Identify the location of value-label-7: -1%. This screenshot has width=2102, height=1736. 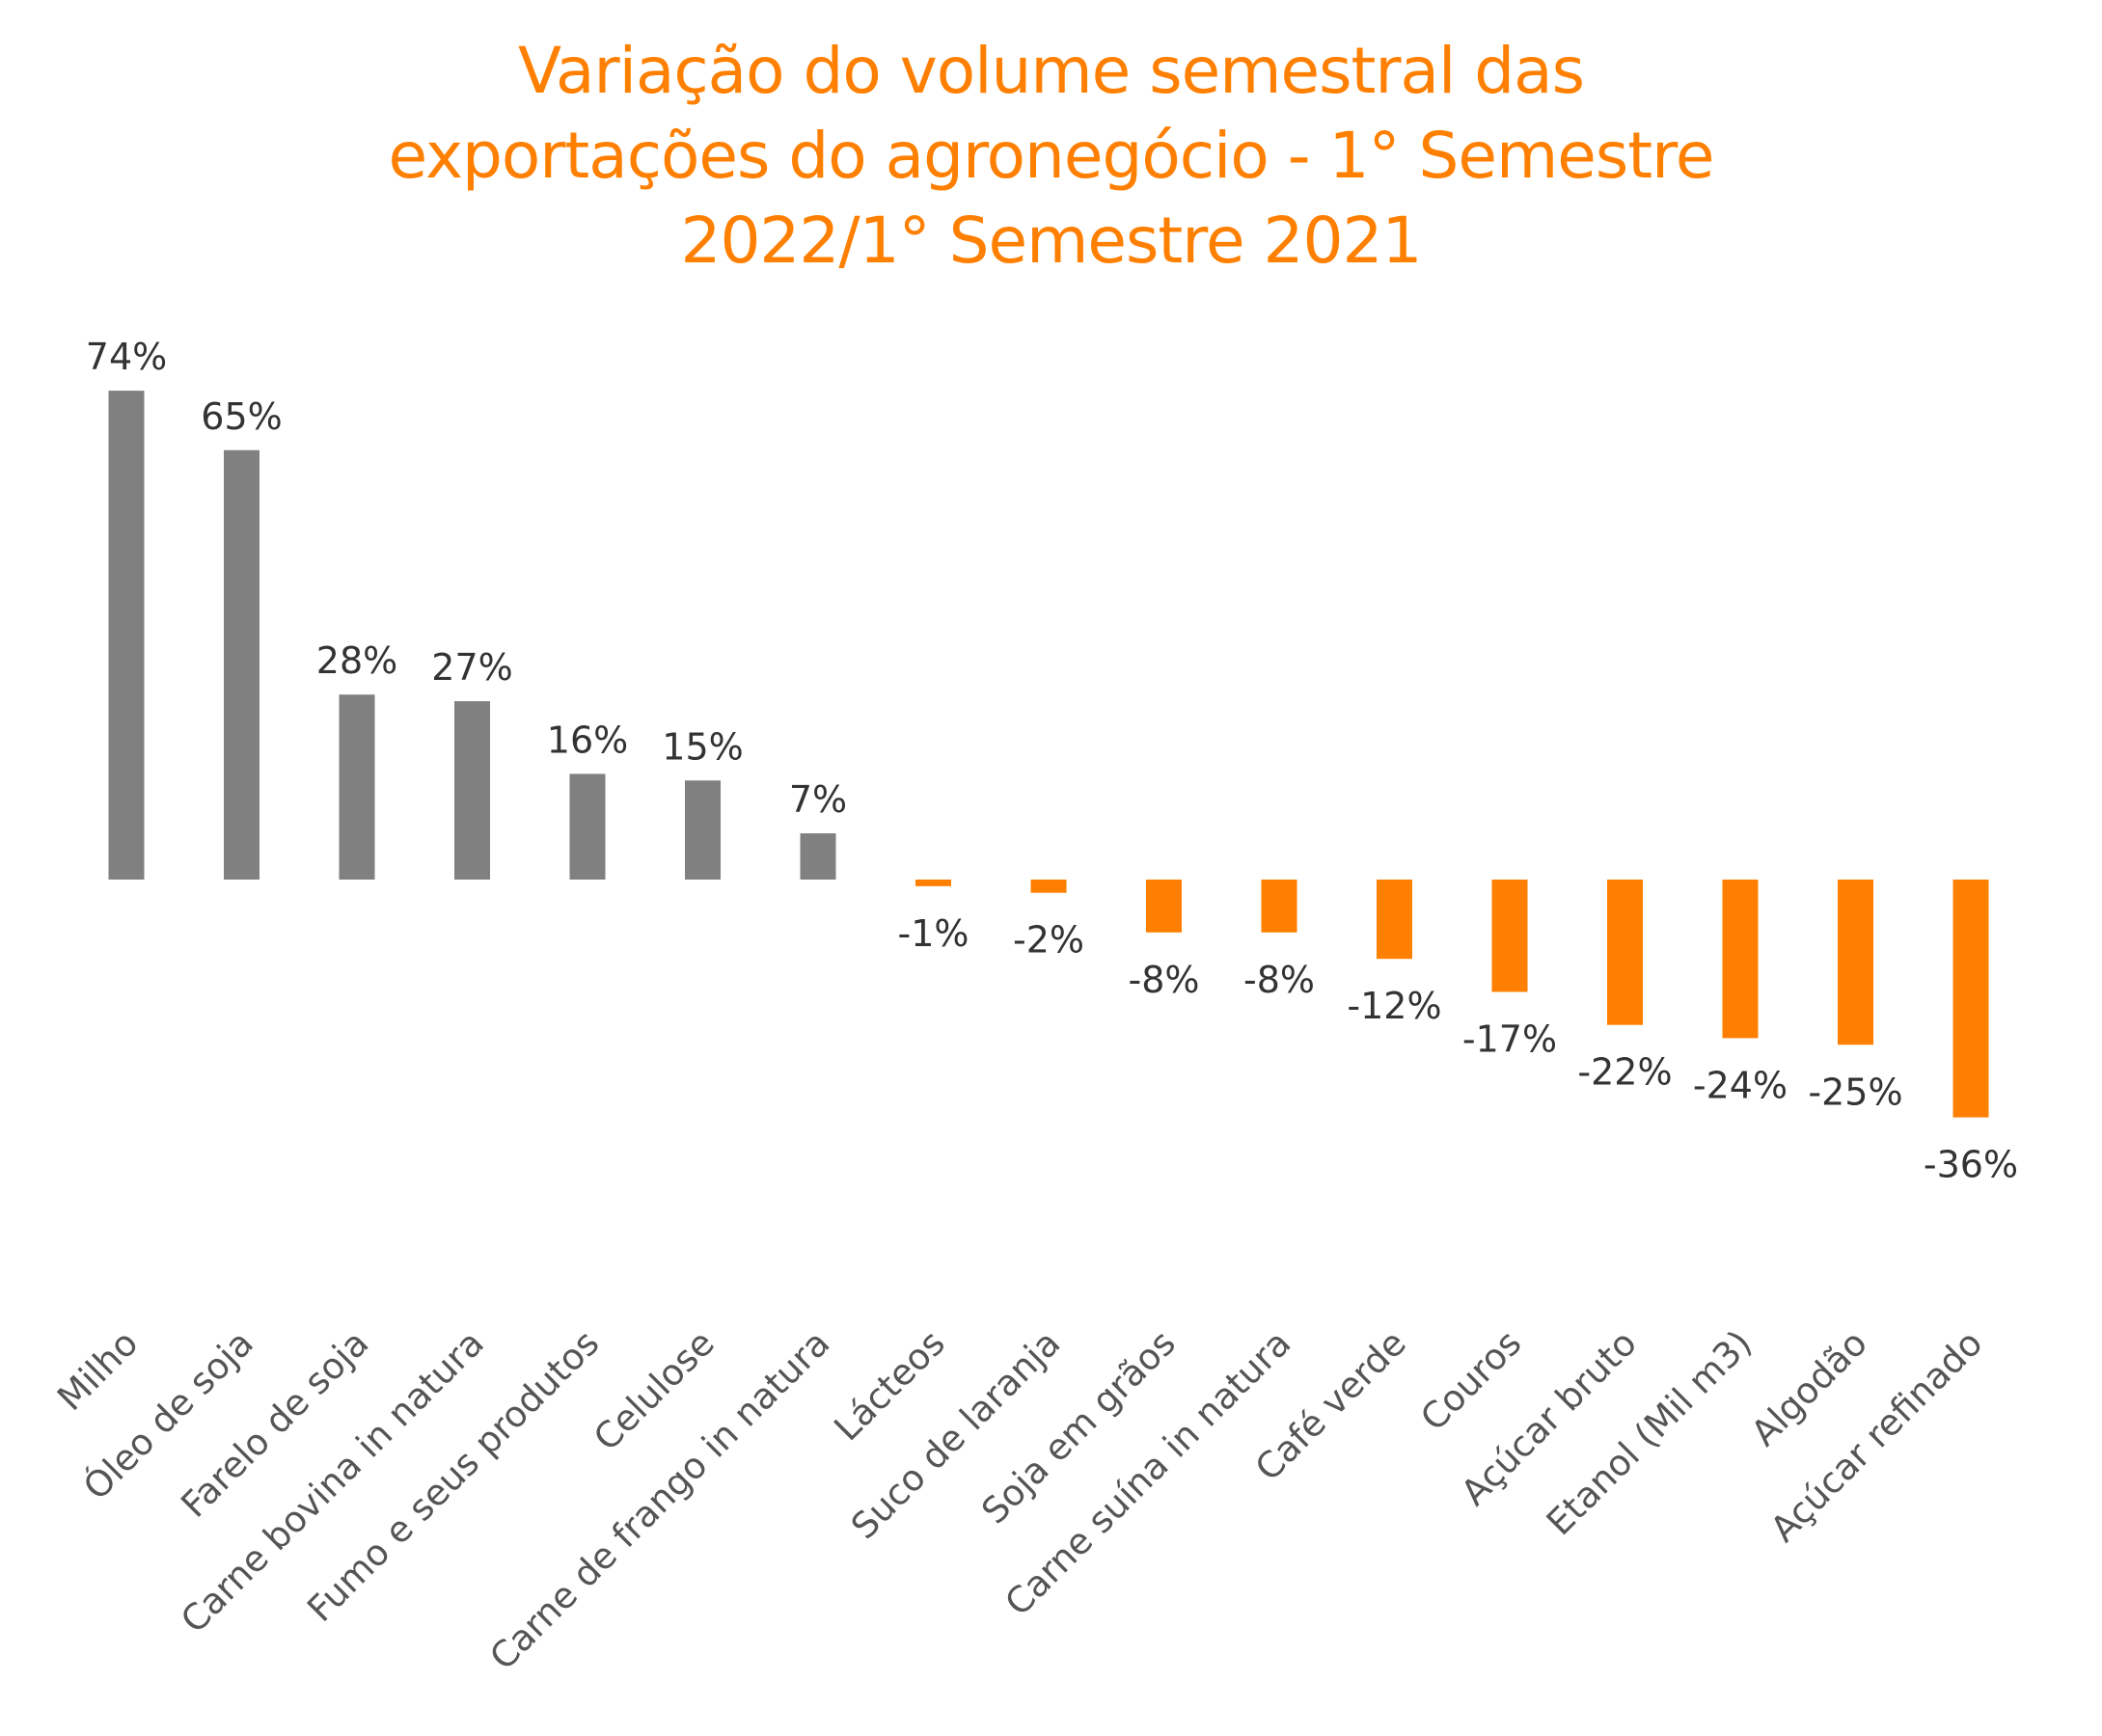
(933, 933).